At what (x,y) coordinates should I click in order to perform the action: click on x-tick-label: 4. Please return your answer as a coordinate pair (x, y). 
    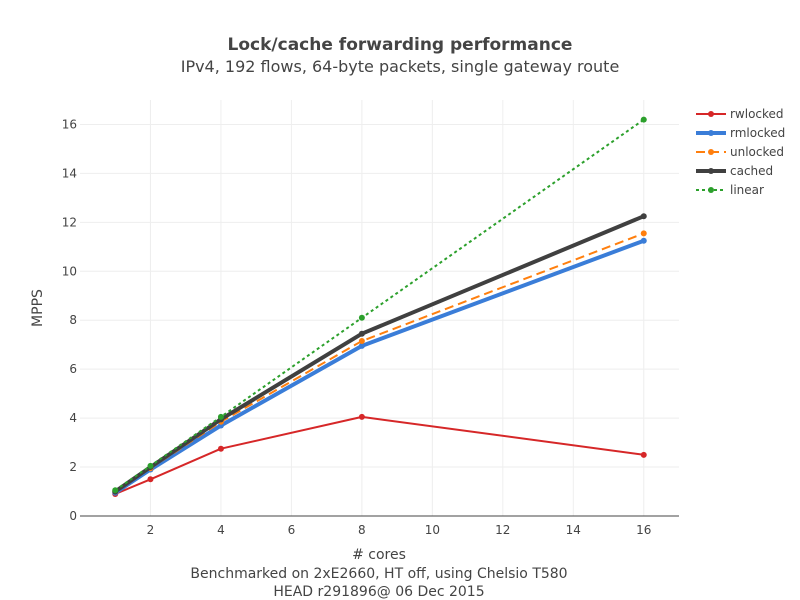
    Looking at the image, I should click on (221, 530).